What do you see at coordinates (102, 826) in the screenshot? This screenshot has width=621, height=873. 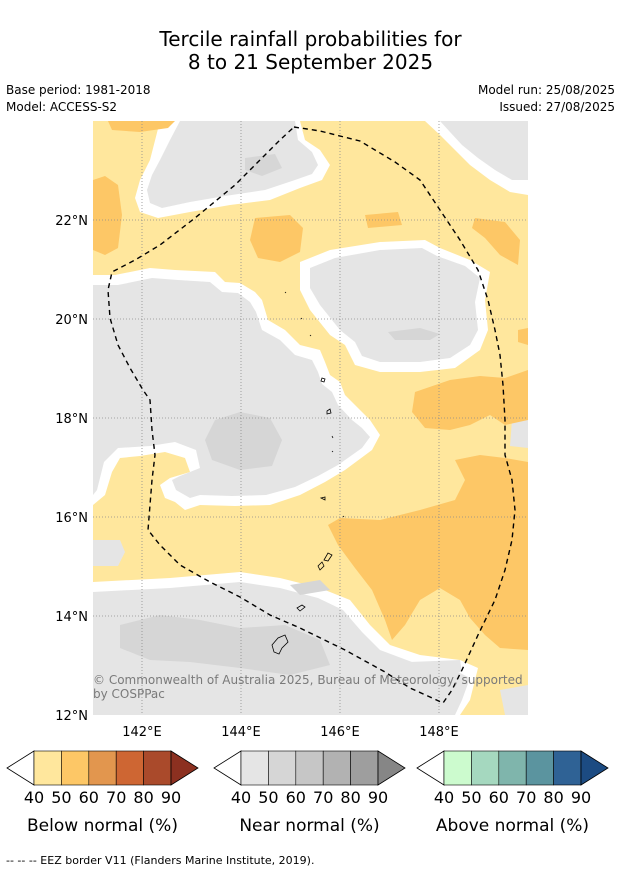 I see `colorbar-label: Below normal (%)` at bounding box center [102, 826].